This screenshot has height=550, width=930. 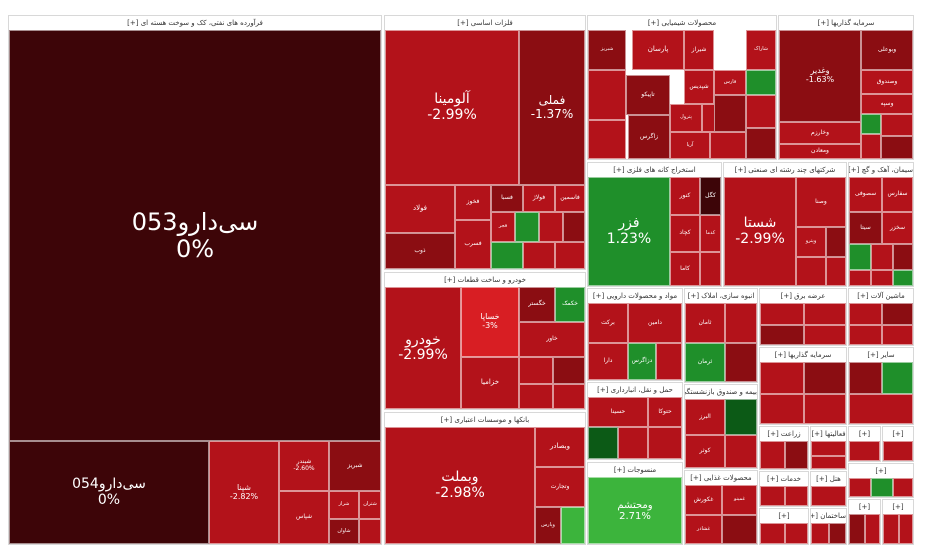 What do you see at coordinates (635, 390) in the screenshot?
I see `sector-header: حمل و نقل، انبارداری [+]` at bounding box center [635, 390].